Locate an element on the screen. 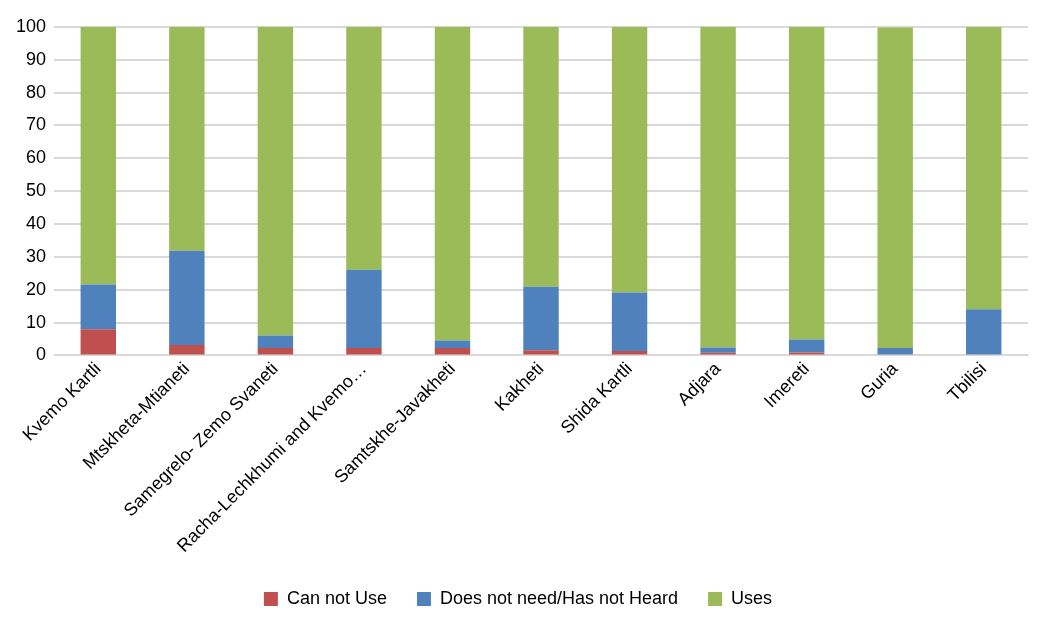 This screenshot has width=1062, height=626. y-tick-label: 80 is located at coordinates (36, 91).